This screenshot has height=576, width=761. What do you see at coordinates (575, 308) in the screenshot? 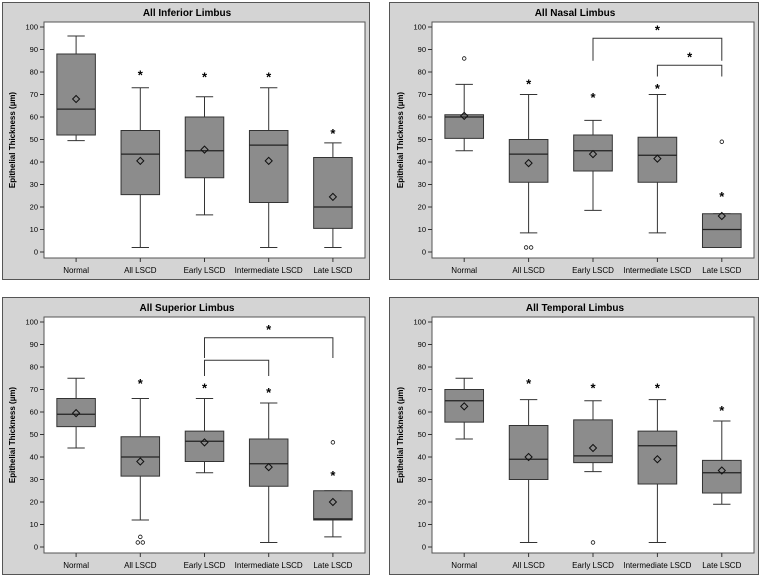
I see `chart-title: All Temporal Limbus` at bounding box center [575, 308].